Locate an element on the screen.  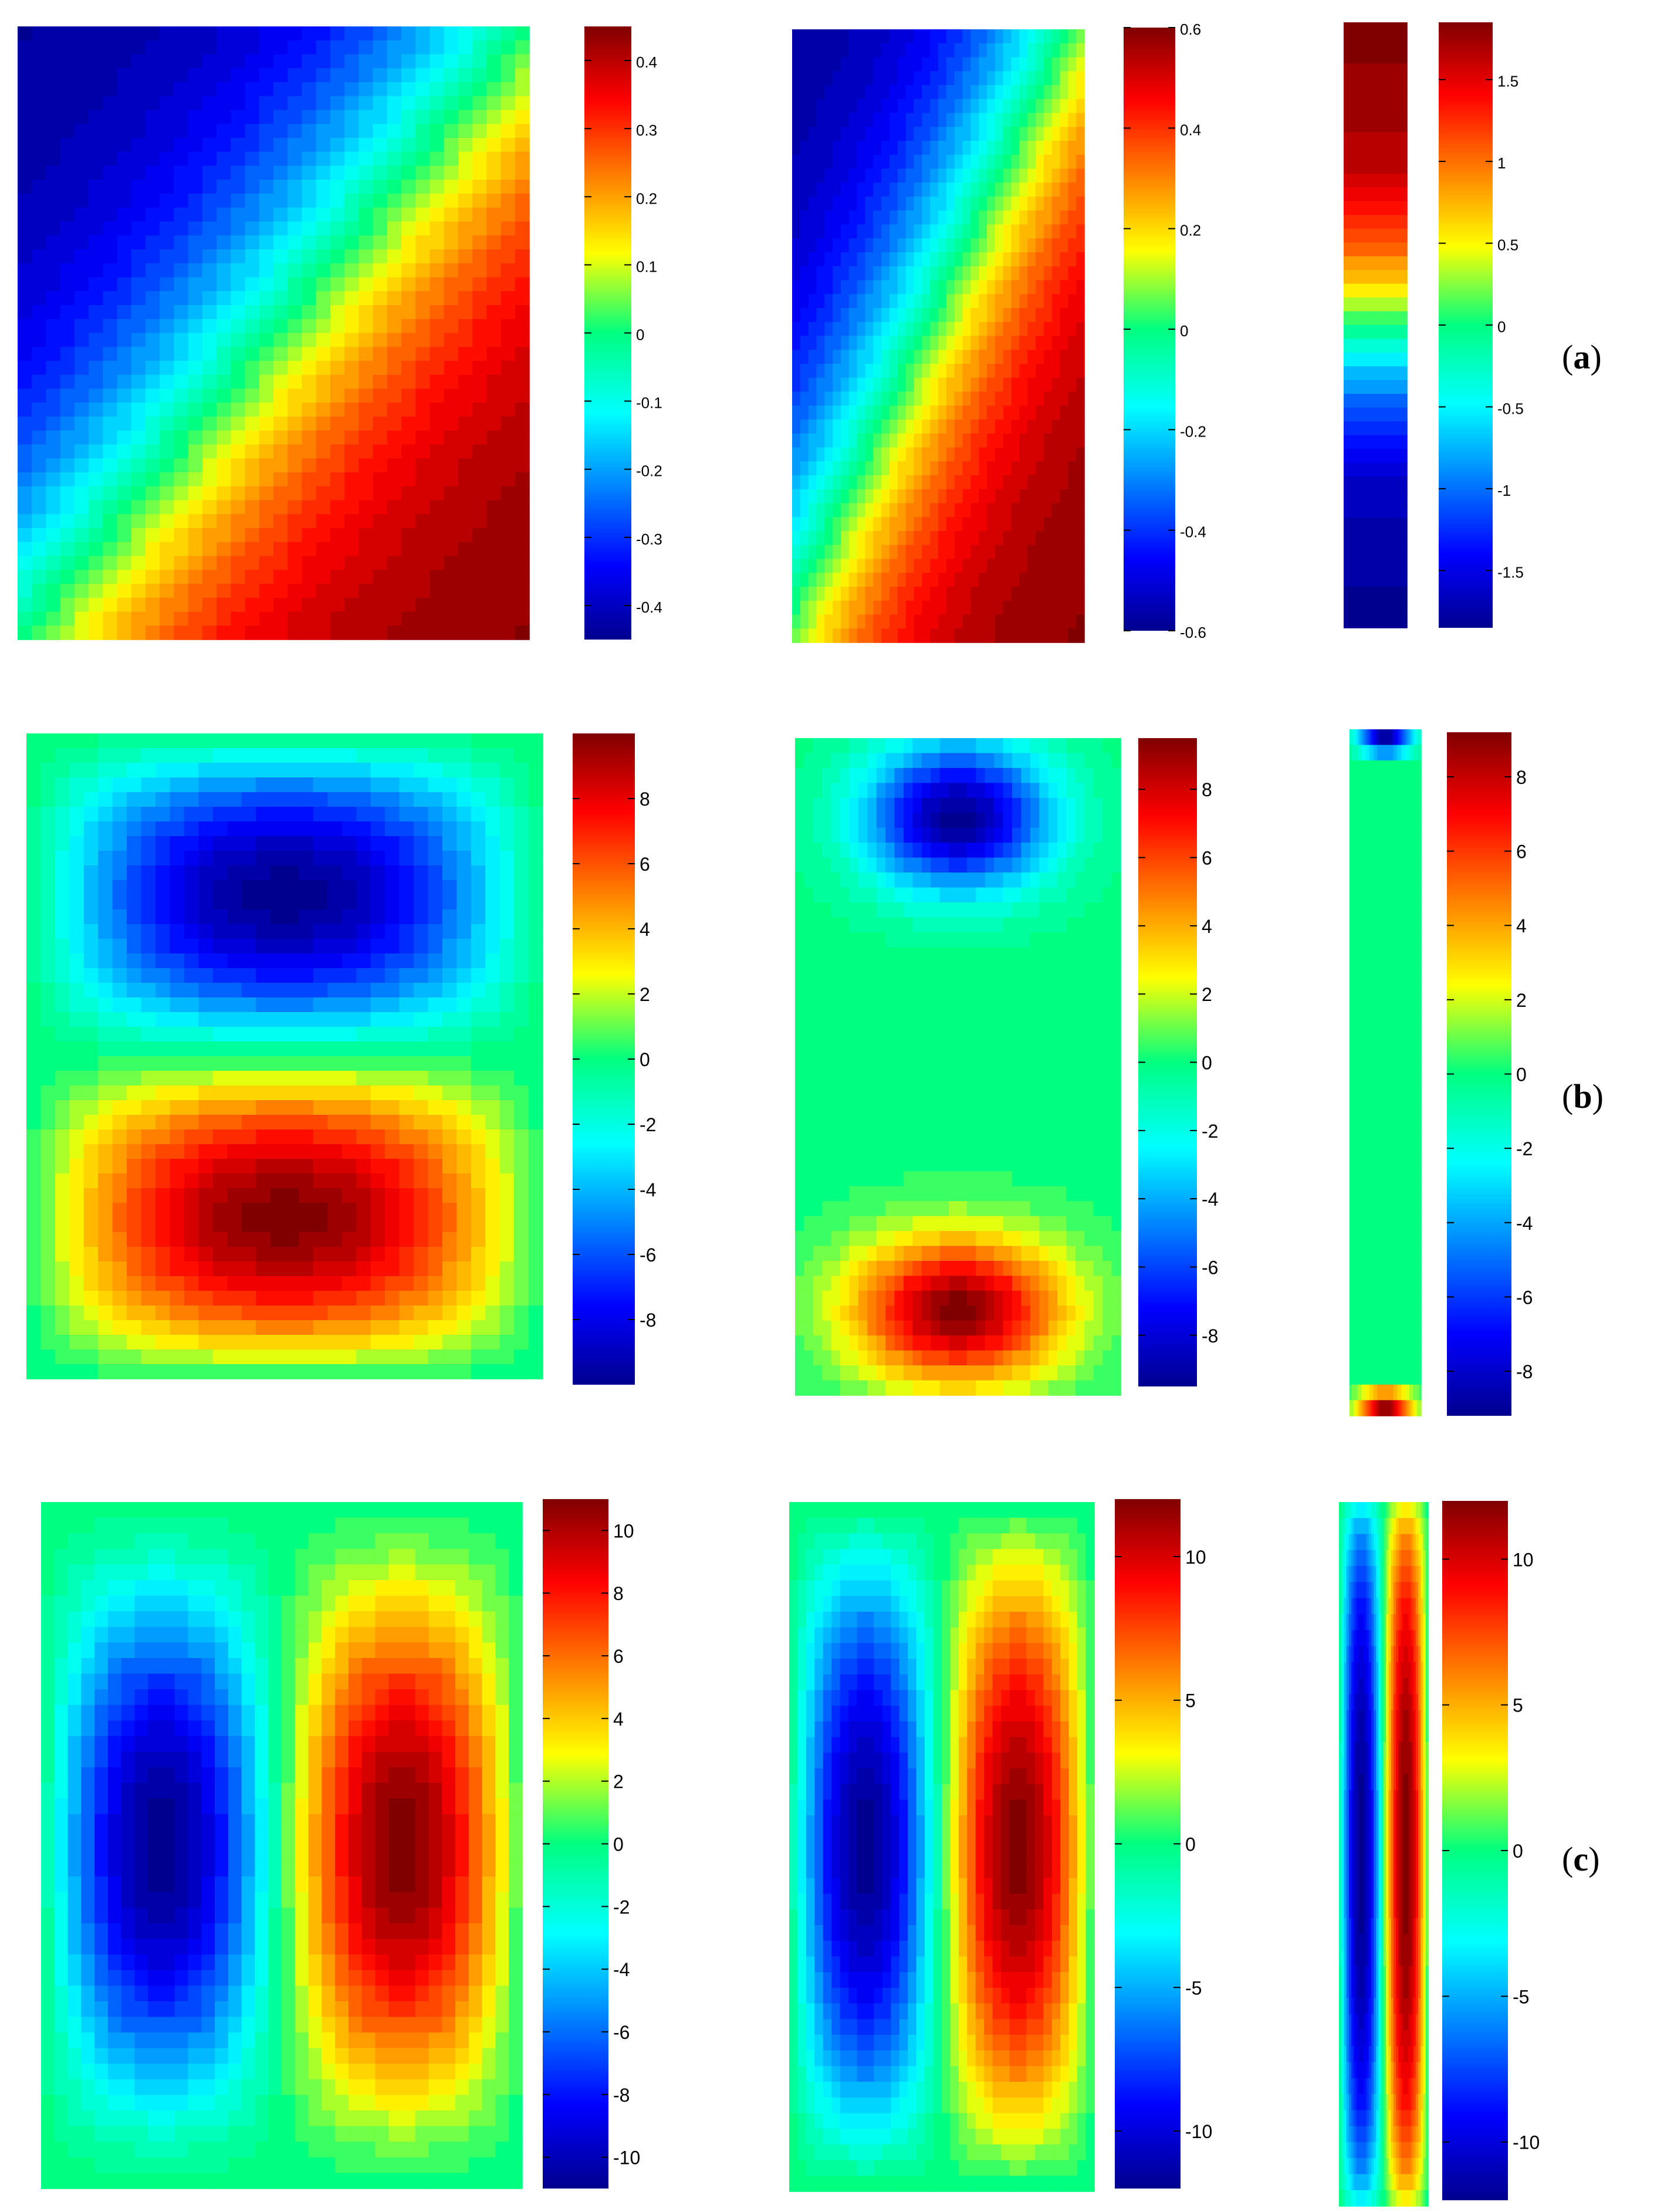
colorbar-tick-label: -0.4 is located at coordinates (1193, 532).